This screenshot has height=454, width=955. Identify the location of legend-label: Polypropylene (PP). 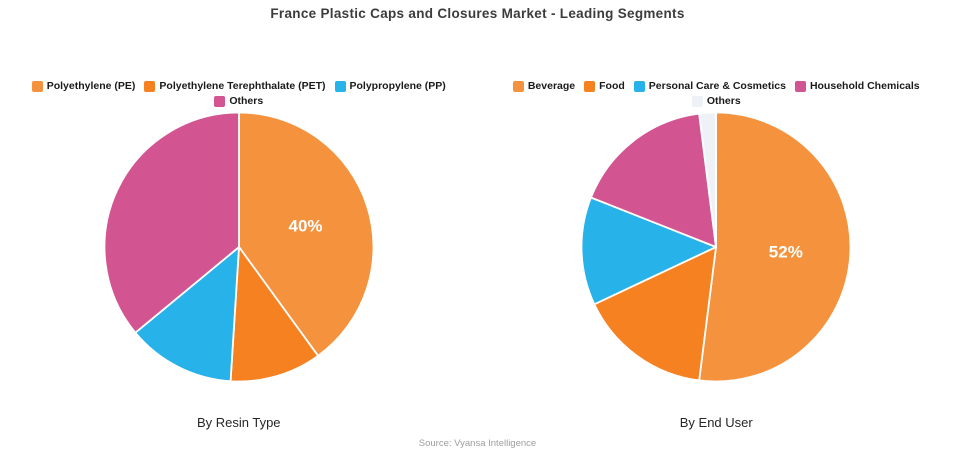
(397, 86).